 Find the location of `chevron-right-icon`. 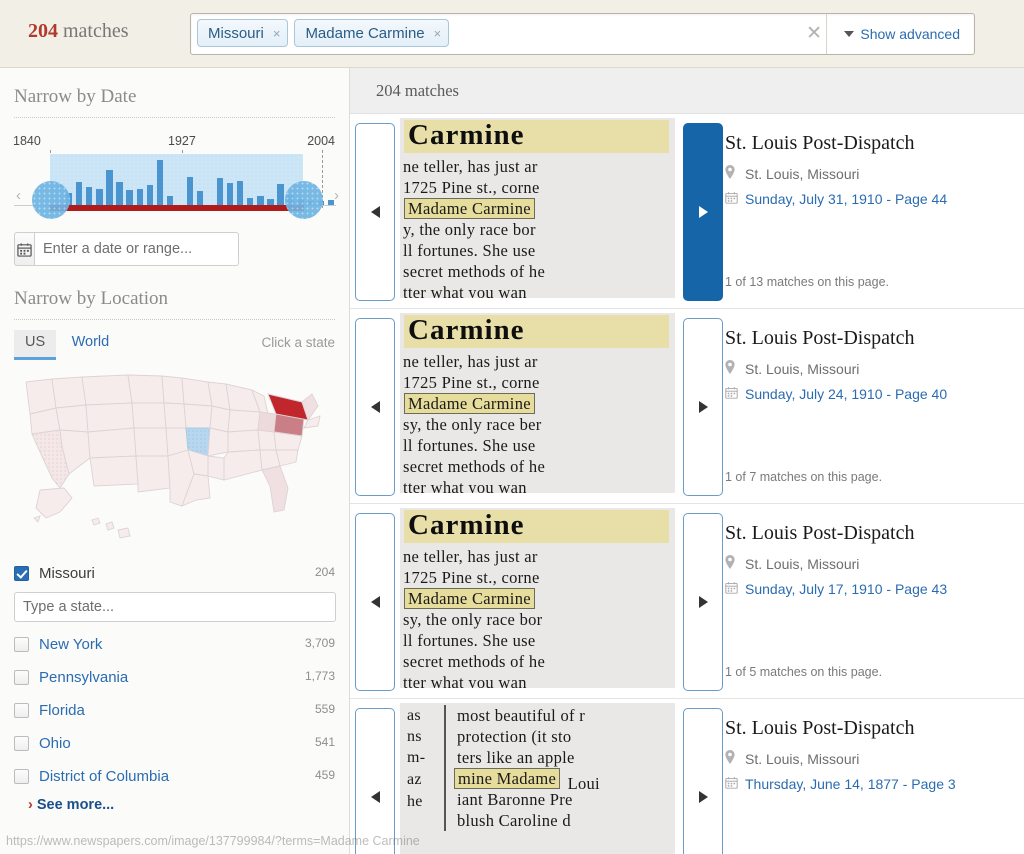

chevron-right-icon is located at coordinates (703, 797).